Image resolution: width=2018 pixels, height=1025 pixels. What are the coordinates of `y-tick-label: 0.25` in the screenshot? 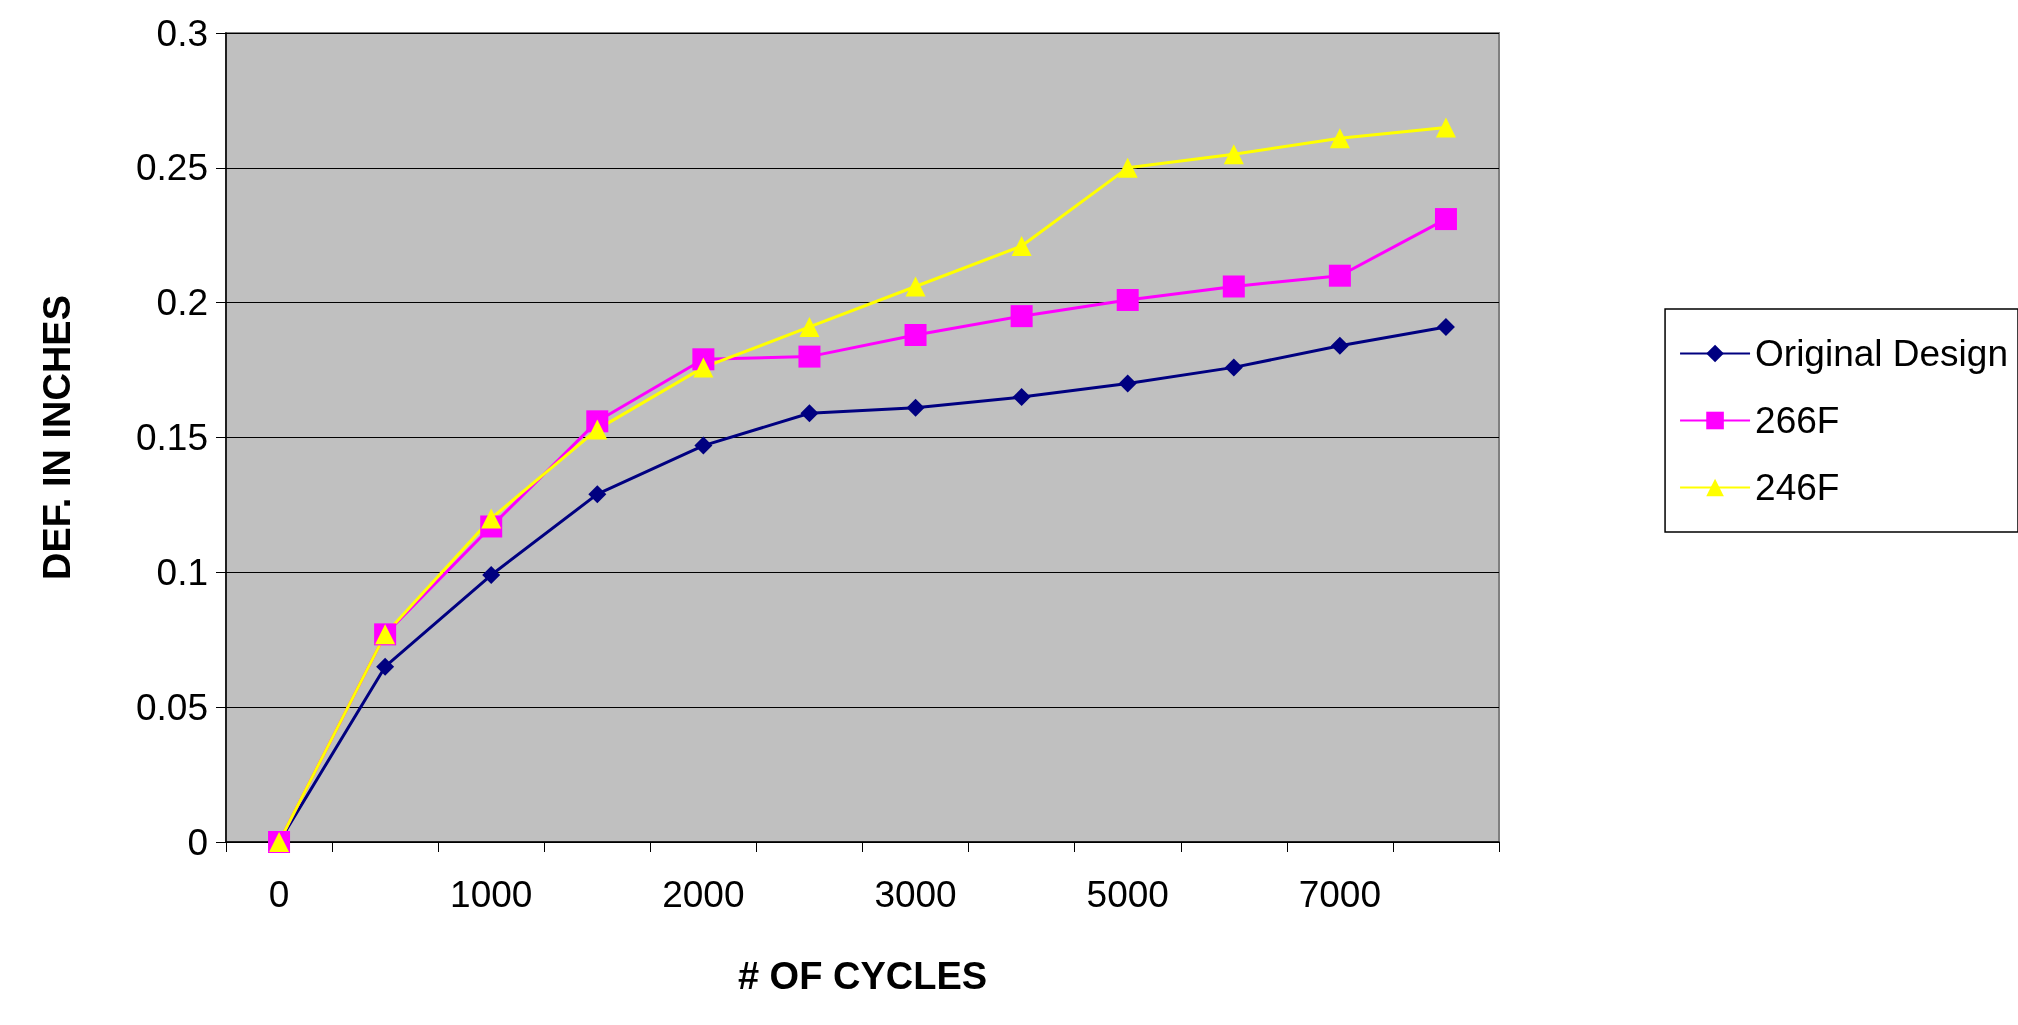 It's located at (171, 168).